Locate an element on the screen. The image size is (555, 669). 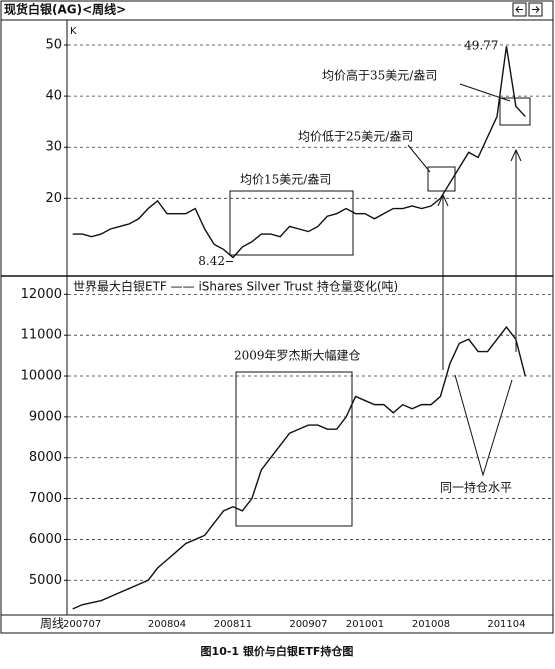
data-label: 8.42 is located at coordinates (211, 261).